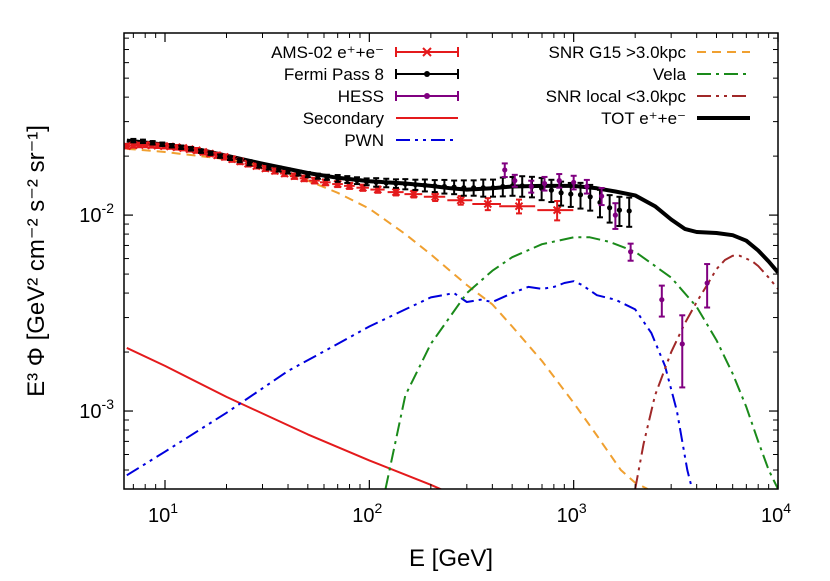 The width and height of the screenshot is (830, 581). I want to click on legend_left-label: AMS-02 e⁺+e⁻, so click(327, 52).